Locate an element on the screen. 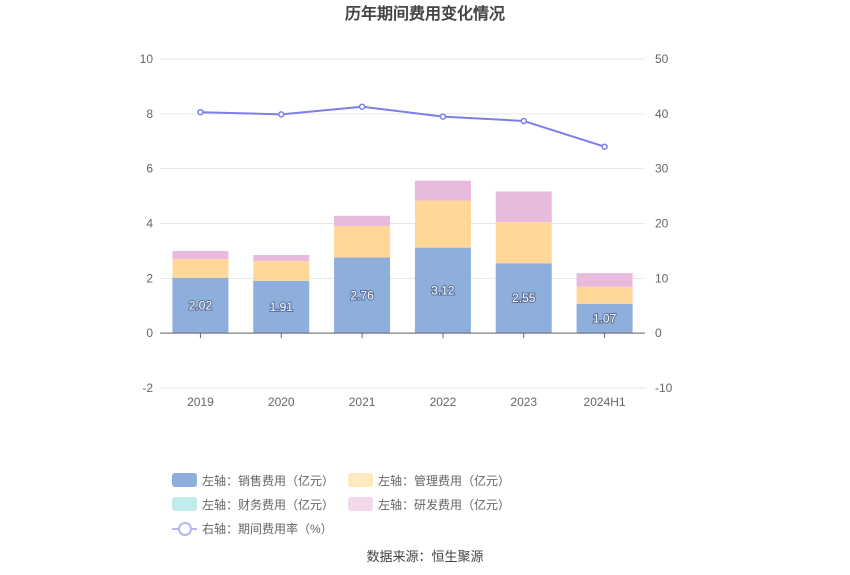  data-labels: 2.02 1.91 2.76 3.12 2.55 1.07 is located at coordinates (403, 304).